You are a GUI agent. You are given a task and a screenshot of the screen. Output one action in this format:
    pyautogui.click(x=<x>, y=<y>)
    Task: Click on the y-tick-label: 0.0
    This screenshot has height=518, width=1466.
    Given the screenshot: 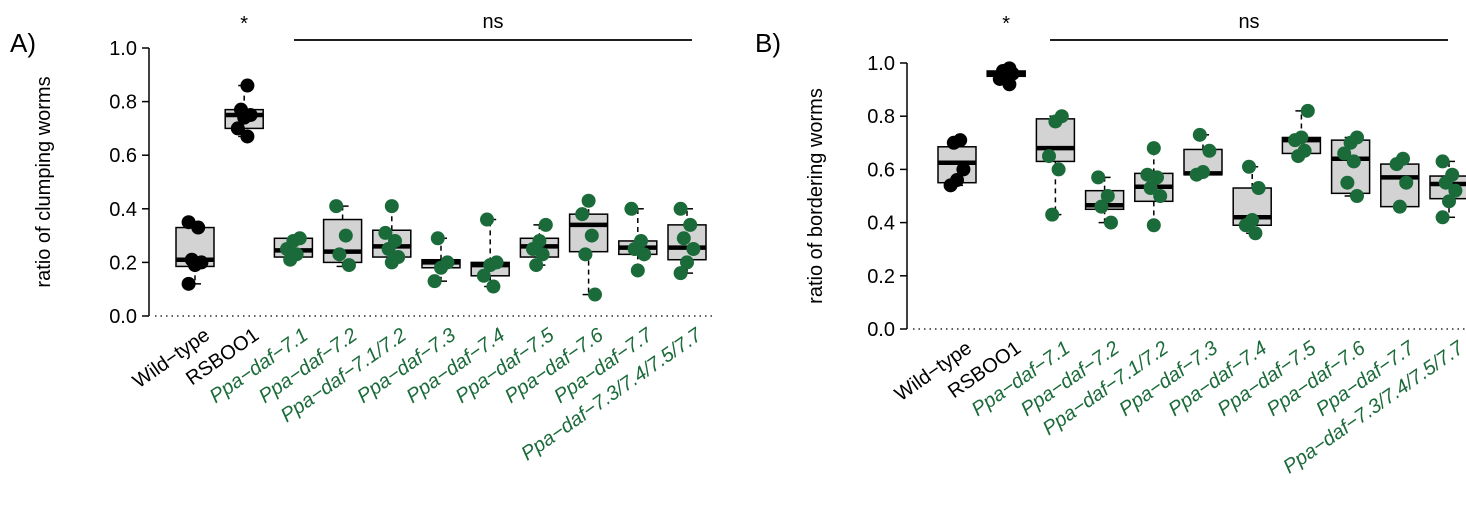 What is the action you would take?
    pyautogui.click(x=123, y=317)
    